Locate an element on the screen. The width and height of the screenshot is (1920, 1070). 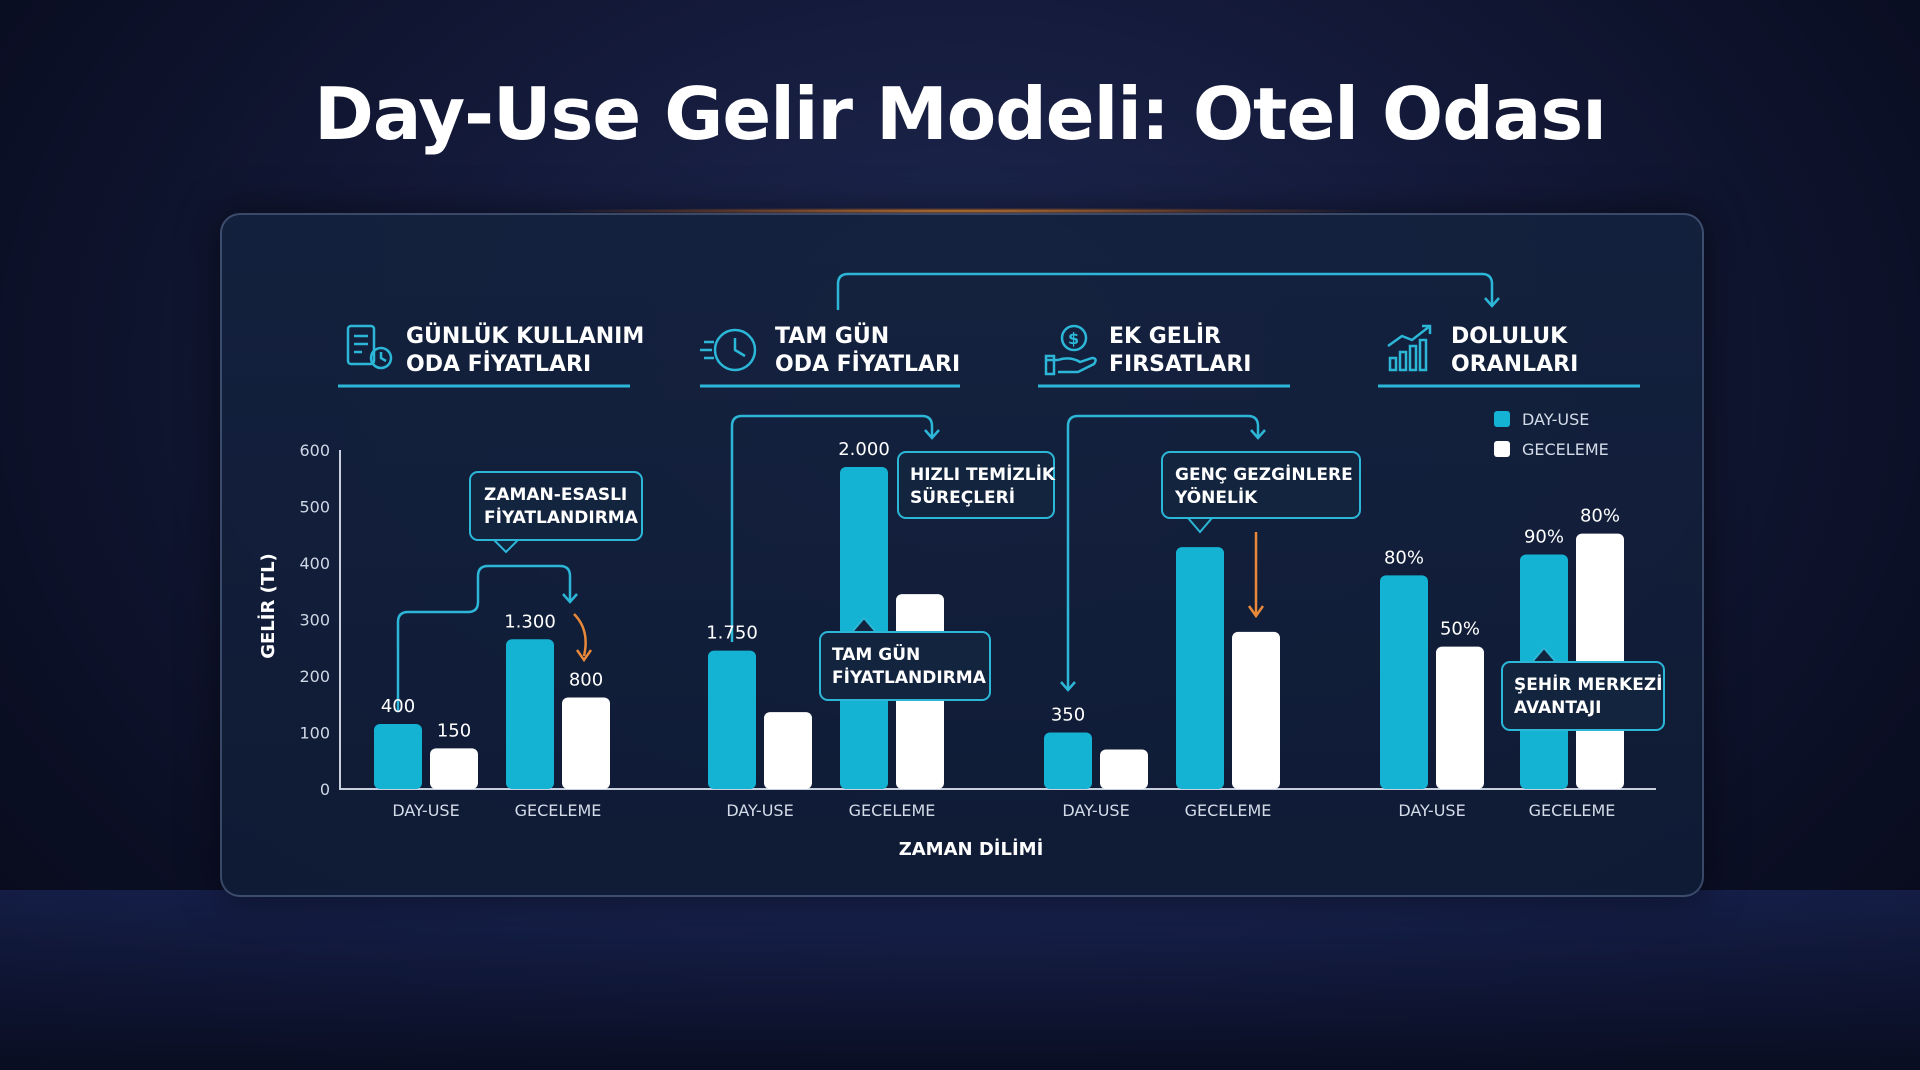
callout-5-line-2: AVANTAJI is located at coordinates (1557, 708).